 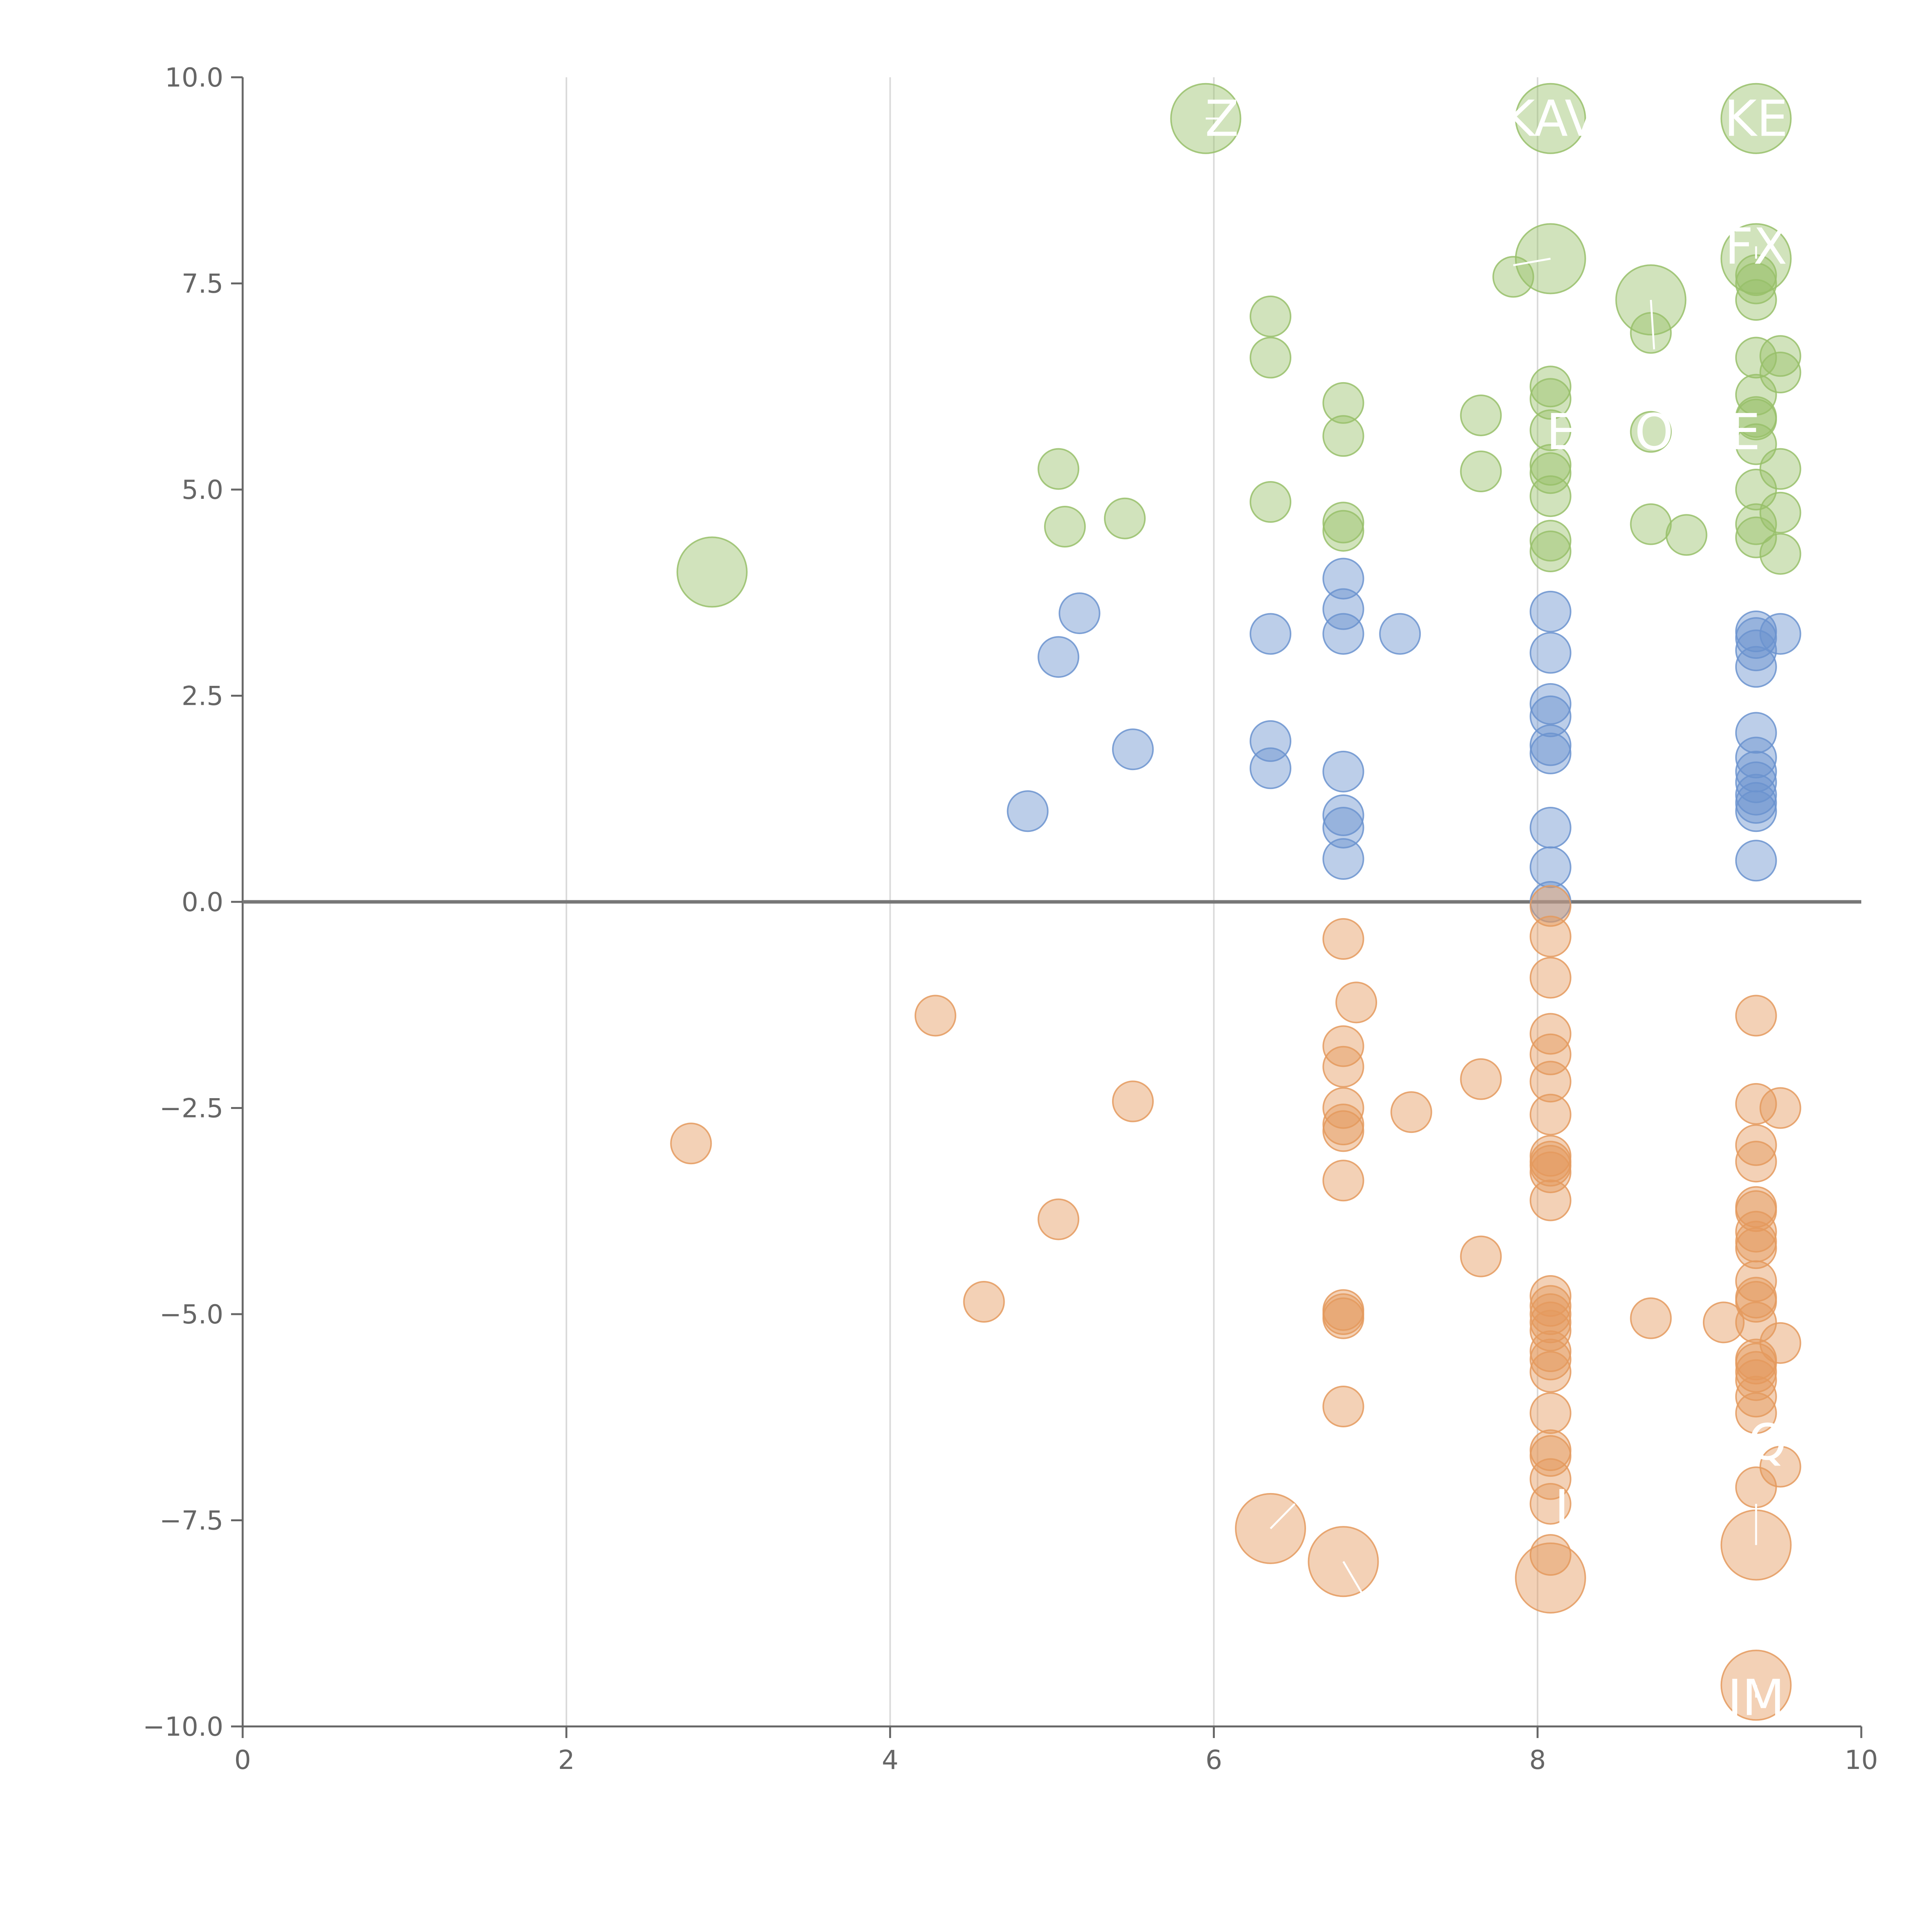 What do you see at coordinates (1214, 1760) in the screenshot?
I see `x-tick-label: 6` at bounding box center [1214, 1760].